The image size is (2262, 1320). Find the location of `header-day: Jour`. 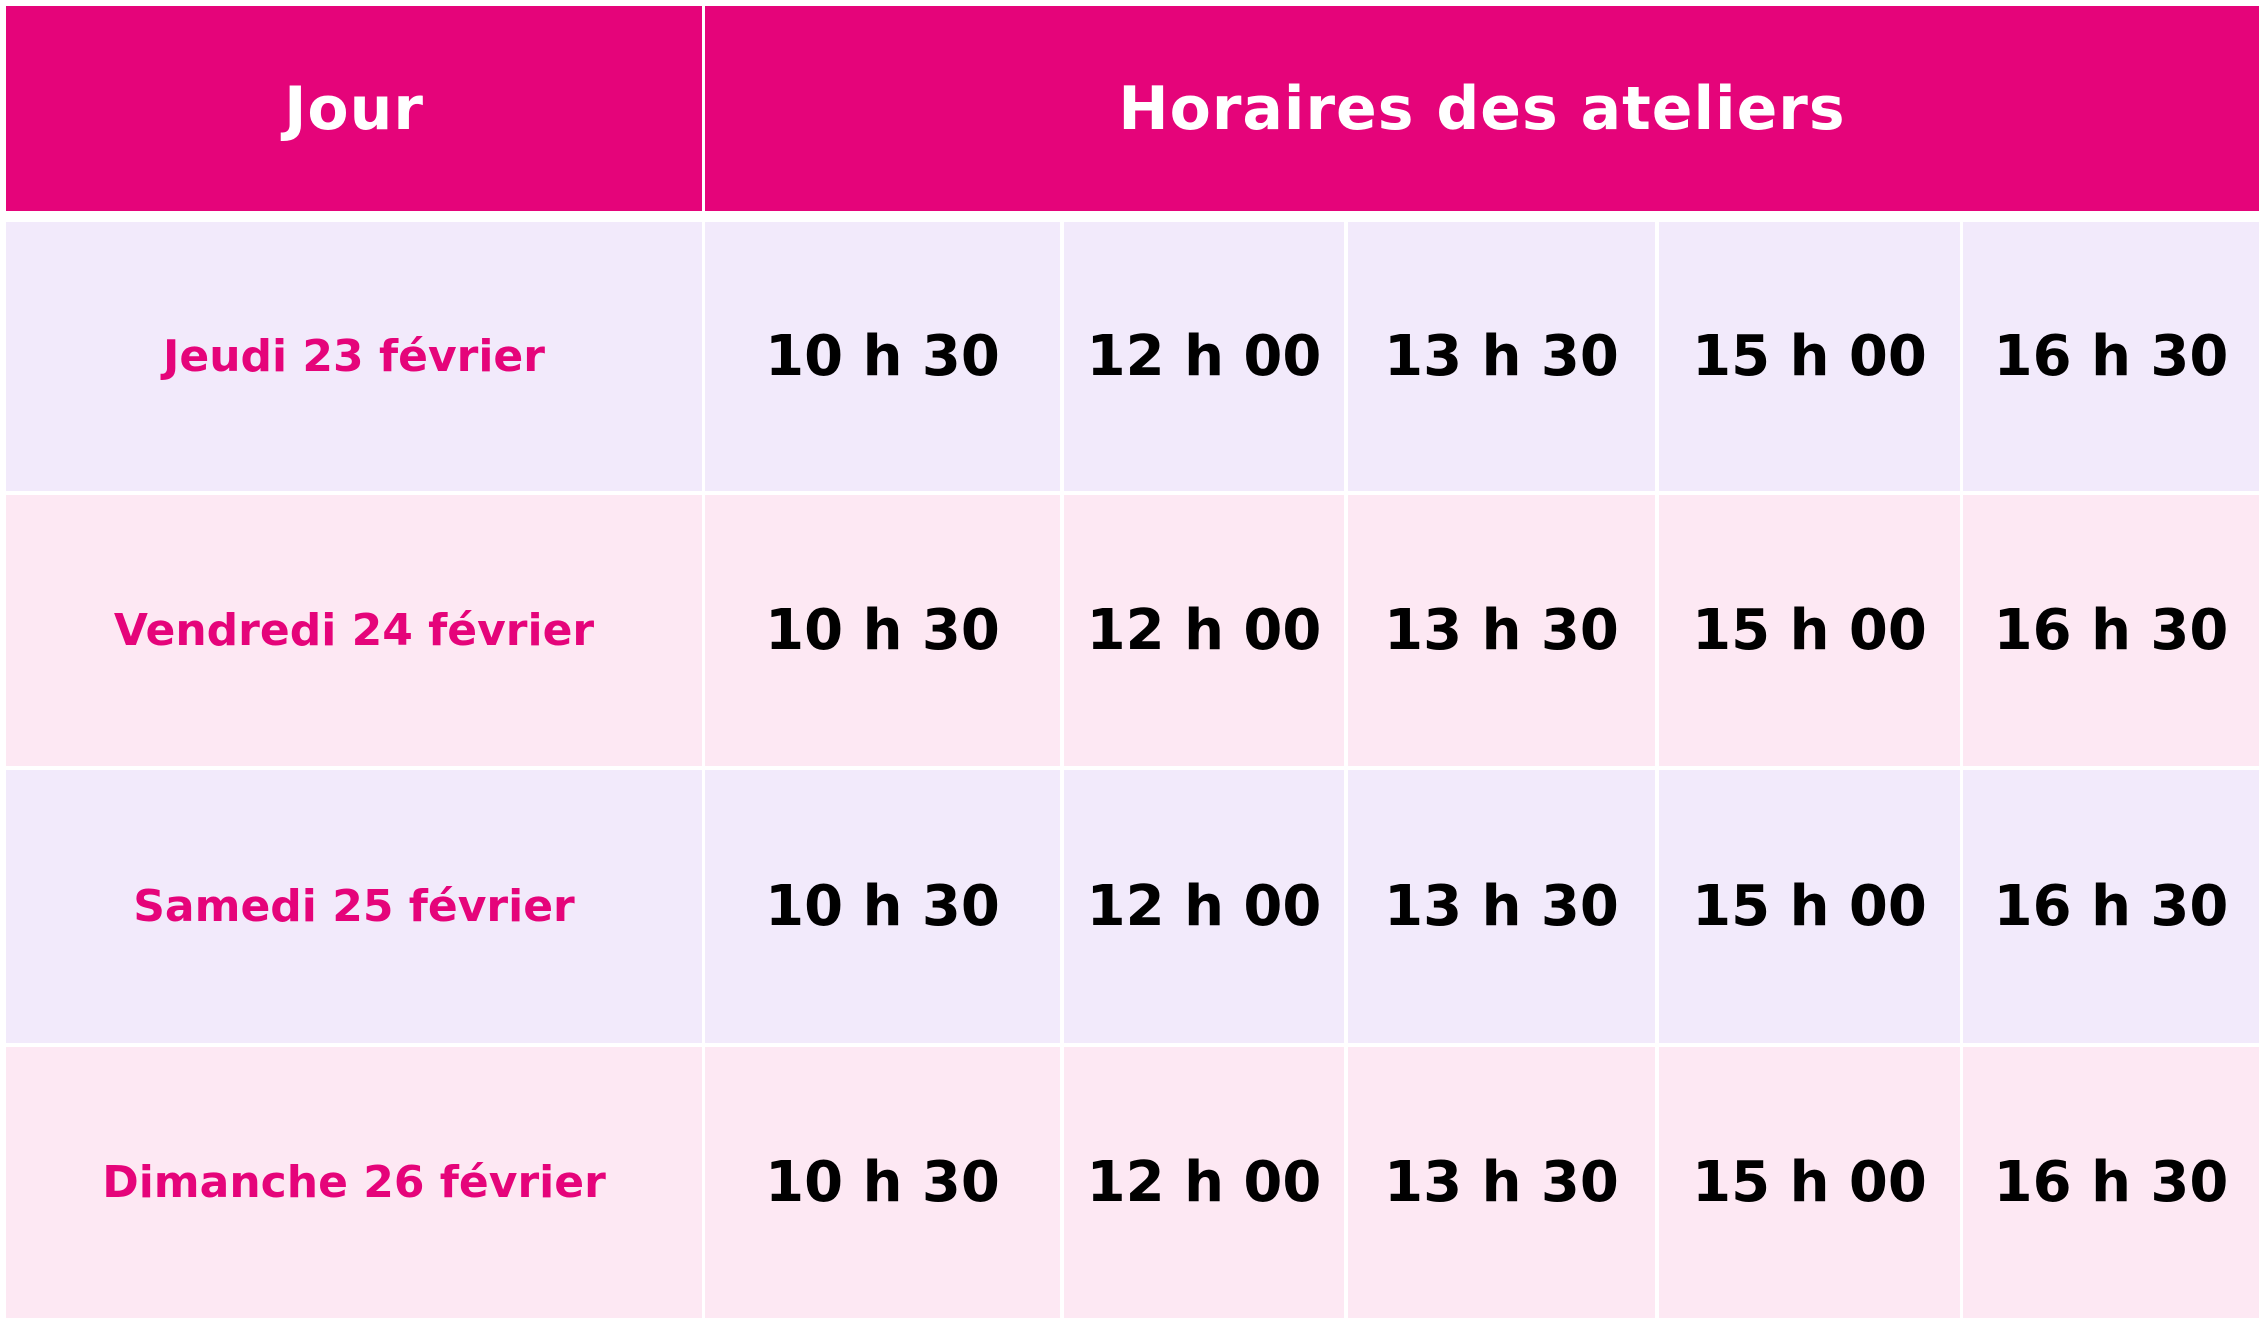

header-day: Jour is located at coordinates (354, 108).